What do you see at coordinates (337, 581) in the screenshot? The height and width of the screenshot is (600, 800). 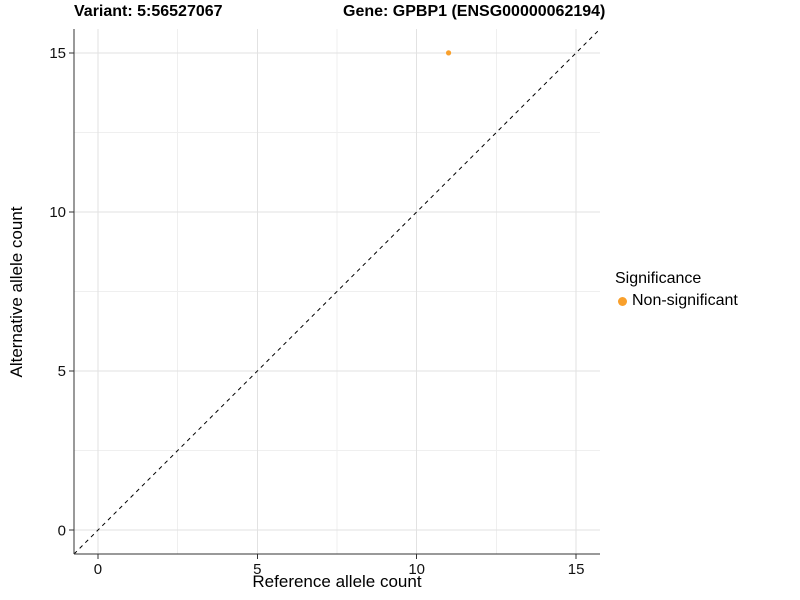 I see `x-axis-title: Reference allele count` at bounding box center [337, 581].